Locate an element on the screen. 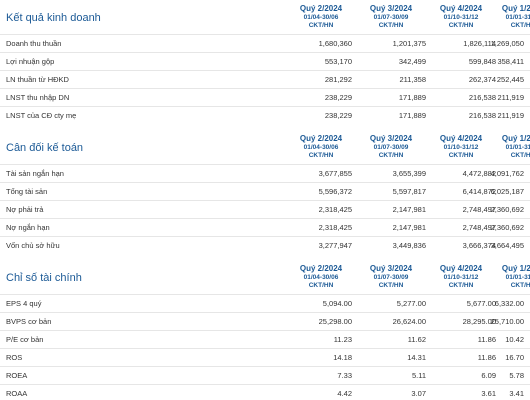  table-cell: 6,332.00 is located at coordinates (509, 303).